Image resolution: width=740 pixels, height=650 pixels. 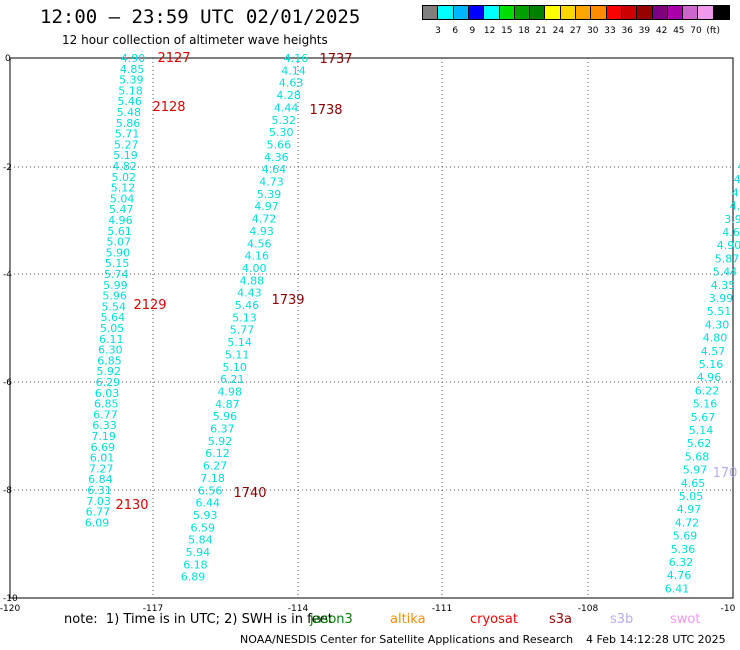 I want to click on pass-number-label: 2129, so click(x=149, y=305).